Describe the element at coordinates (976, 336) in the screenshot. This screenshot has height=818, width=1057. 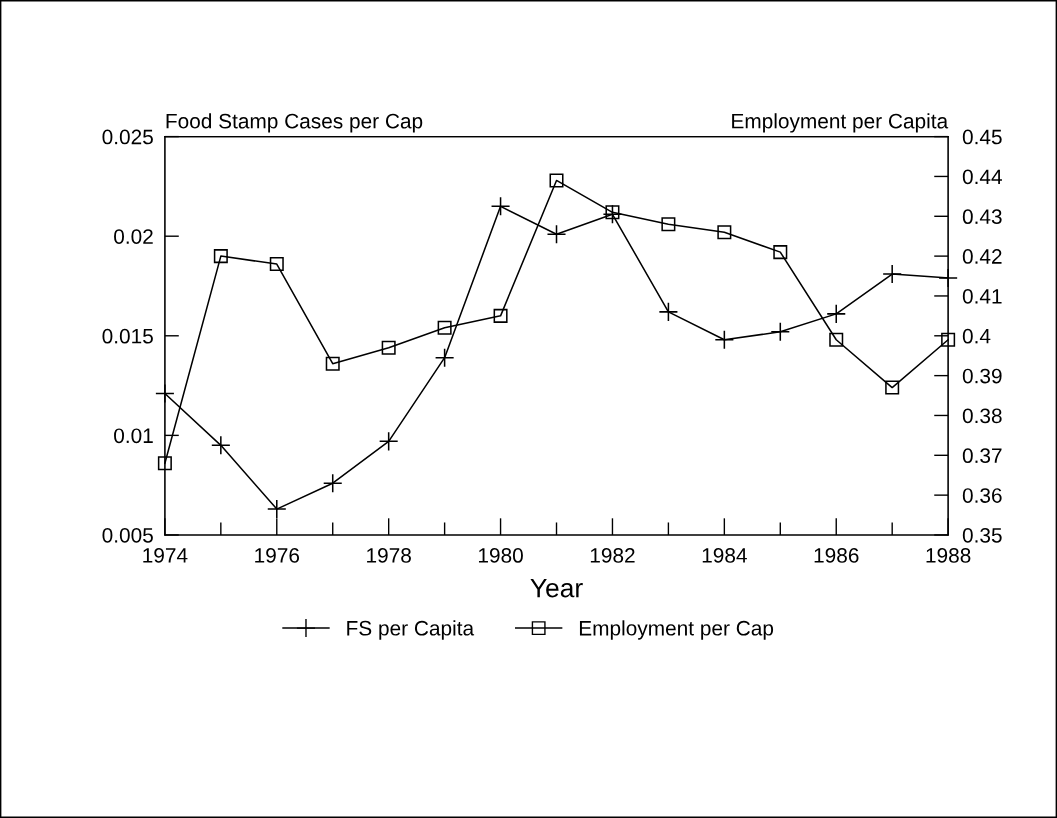
I see `y2-tick-label: 0.4` at that location.